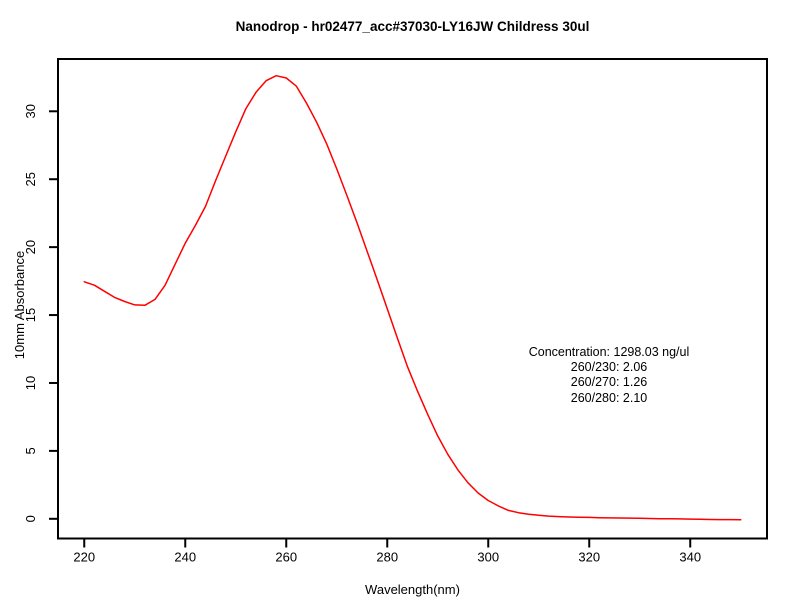 The height and width of the screenshot is (612, 792). What do you see at coordinates (488, 557) in the screenshot?
I see `x-tick-label: 300` at bounding box center [488, 557].